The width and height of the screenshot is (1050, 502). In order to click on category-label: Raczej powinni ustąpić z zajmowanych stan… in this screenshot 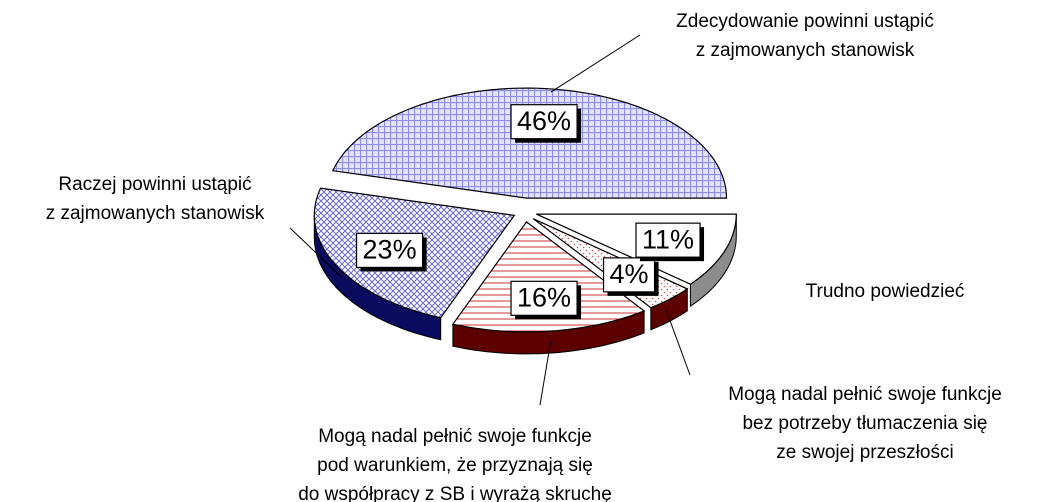, I will do `click(155, 199)`.